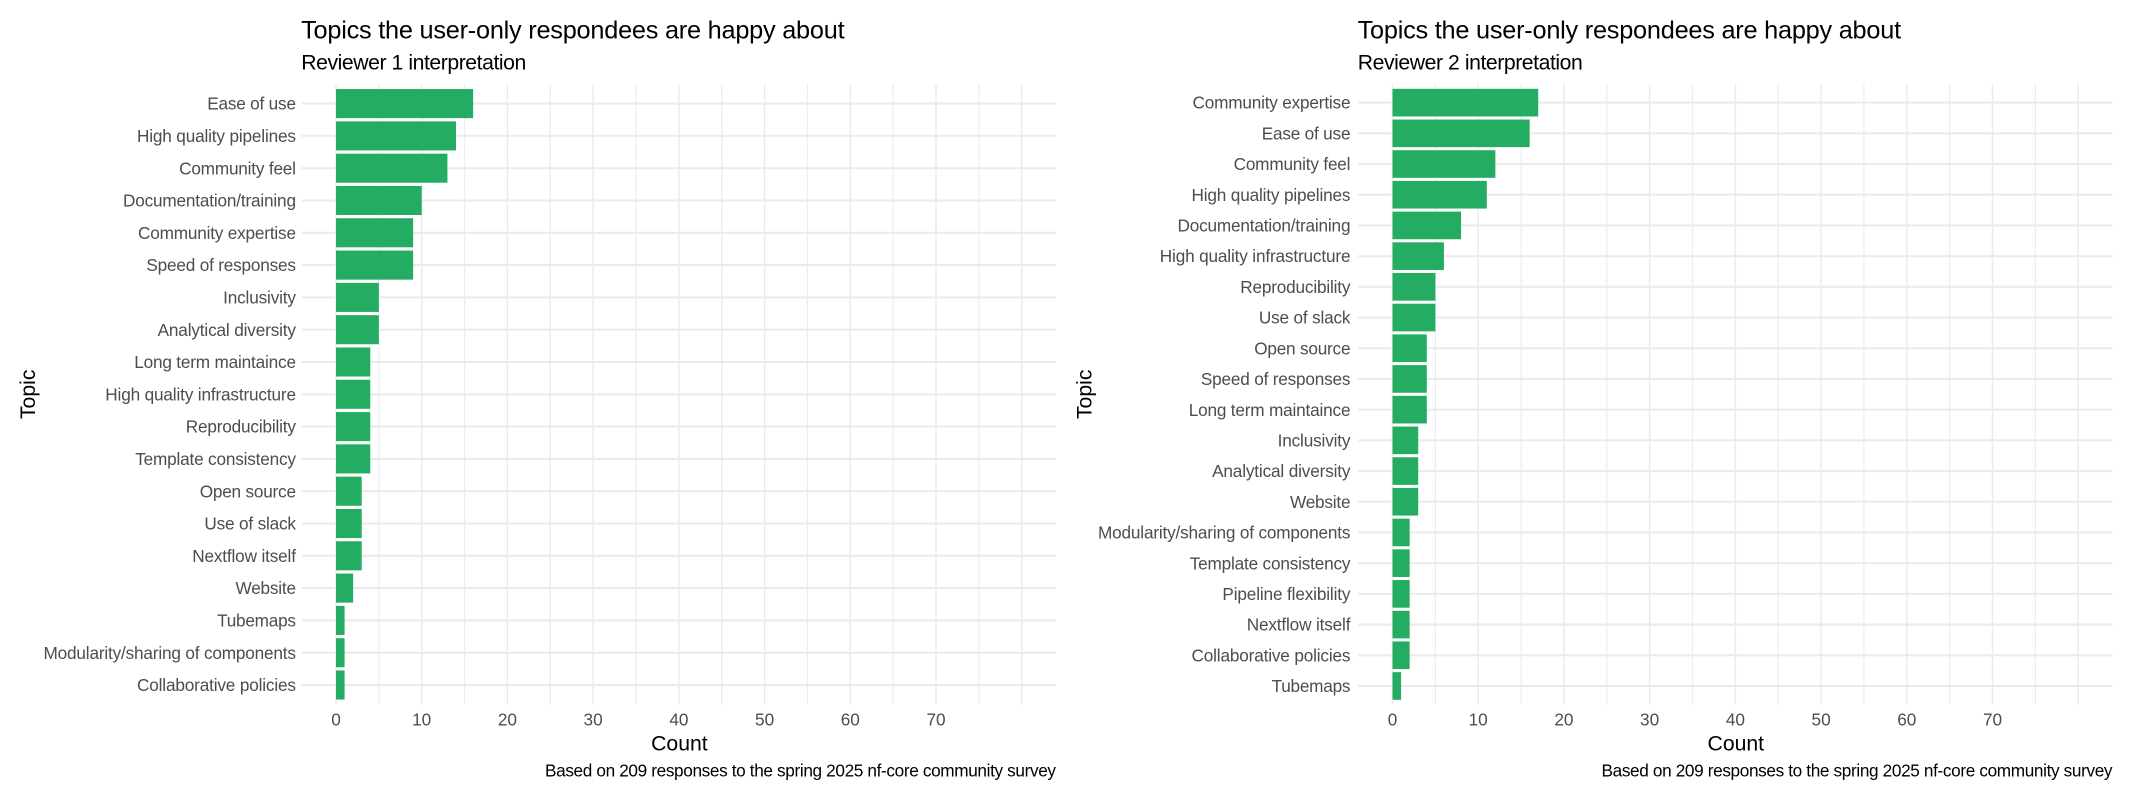  I want to click on svg-text: Pipeline flexibility, so click(1286, 594).